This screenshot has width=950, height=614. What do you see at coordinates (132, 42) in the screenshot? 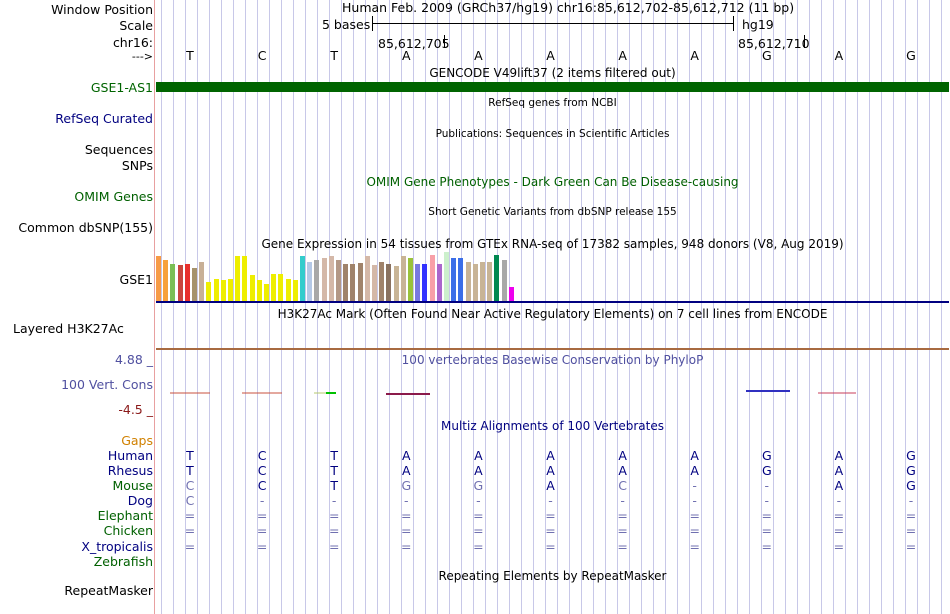
I see `chromosome-label: chr16:` at bounding box center [132, 42].